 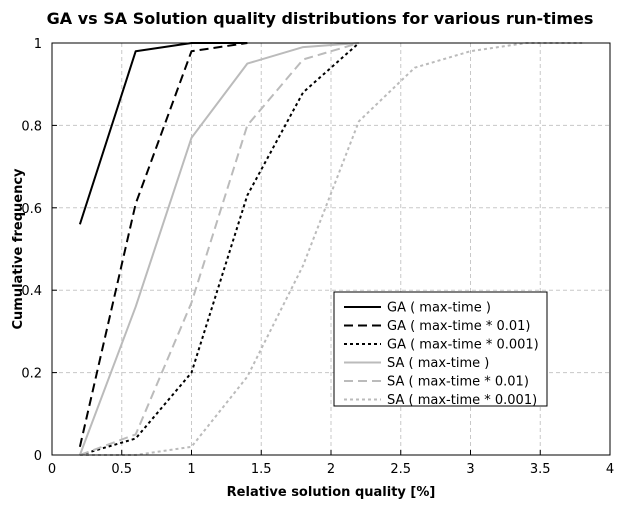 What do you see at coordinates (438, 363) in the screenshot?
I see `legend-entry-label: SA ( max-time )` at bounding box center [438, 363].